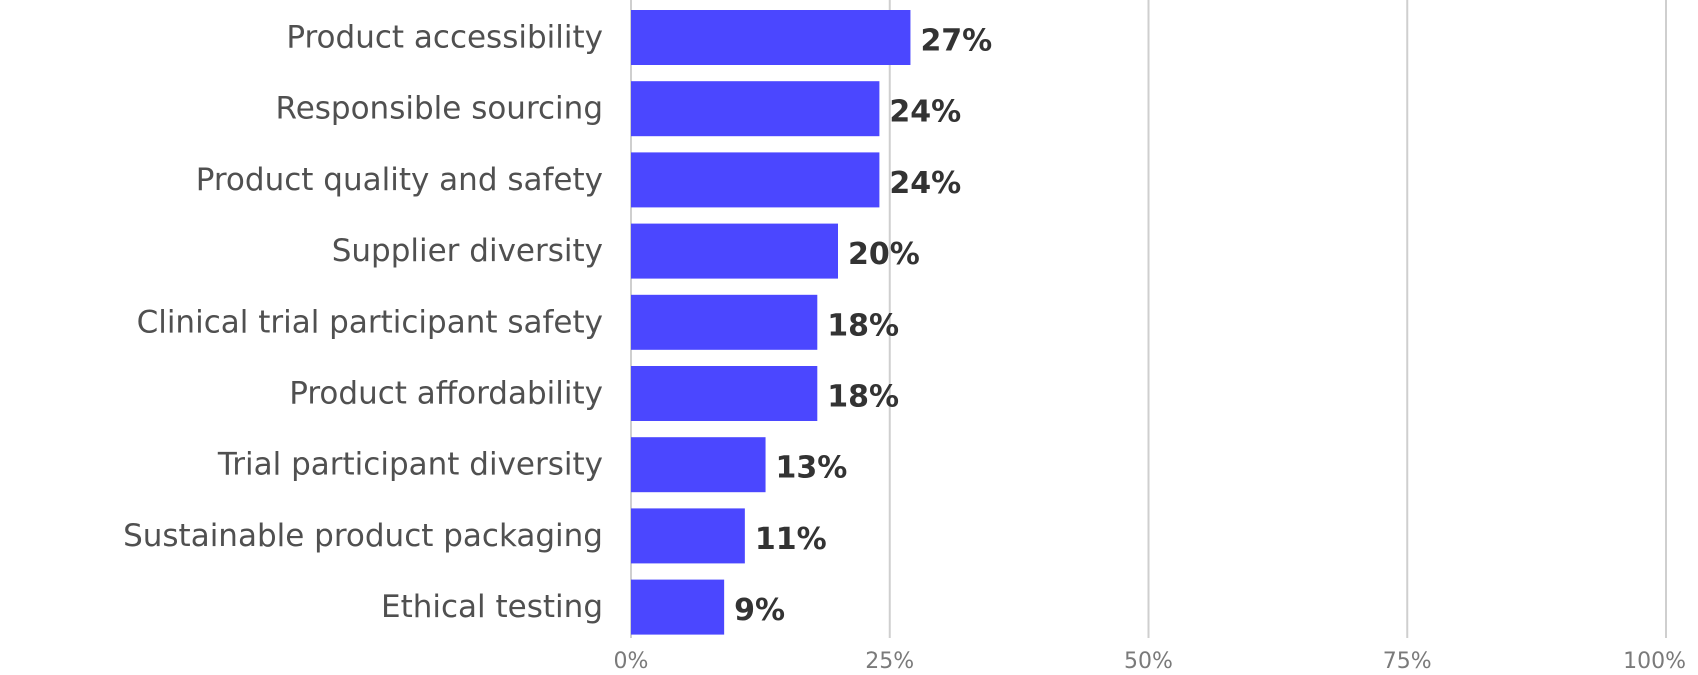 Image resolution: width=1698 pixels, height=675 pixels. I want to click on category-label: Ethical testing, so click(492, 607).